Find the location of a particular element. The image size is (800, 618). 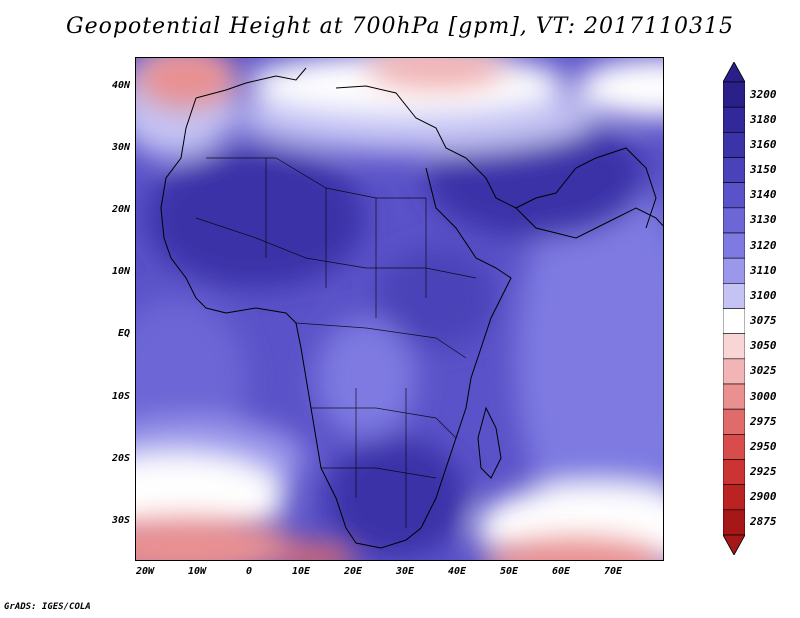

lat-label: 40N is located at coordinates (120, 85).